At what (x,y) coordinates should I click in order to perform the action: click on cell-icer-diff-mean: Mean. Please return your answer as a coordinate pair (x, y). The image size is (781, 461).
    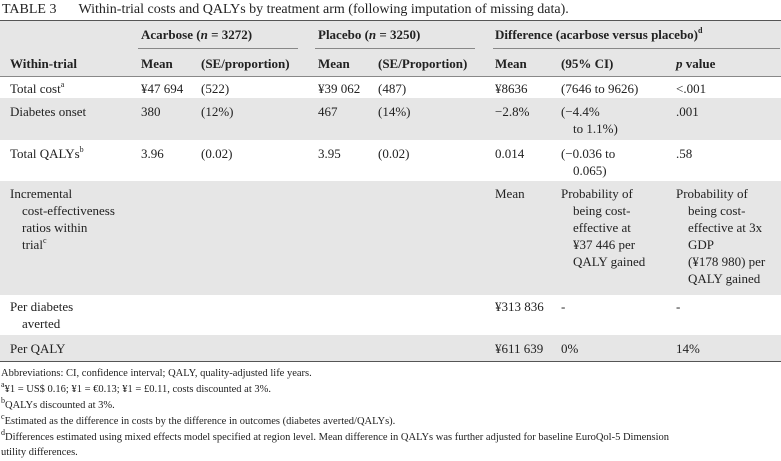
    Looking at the image, I should click on (510, 193).